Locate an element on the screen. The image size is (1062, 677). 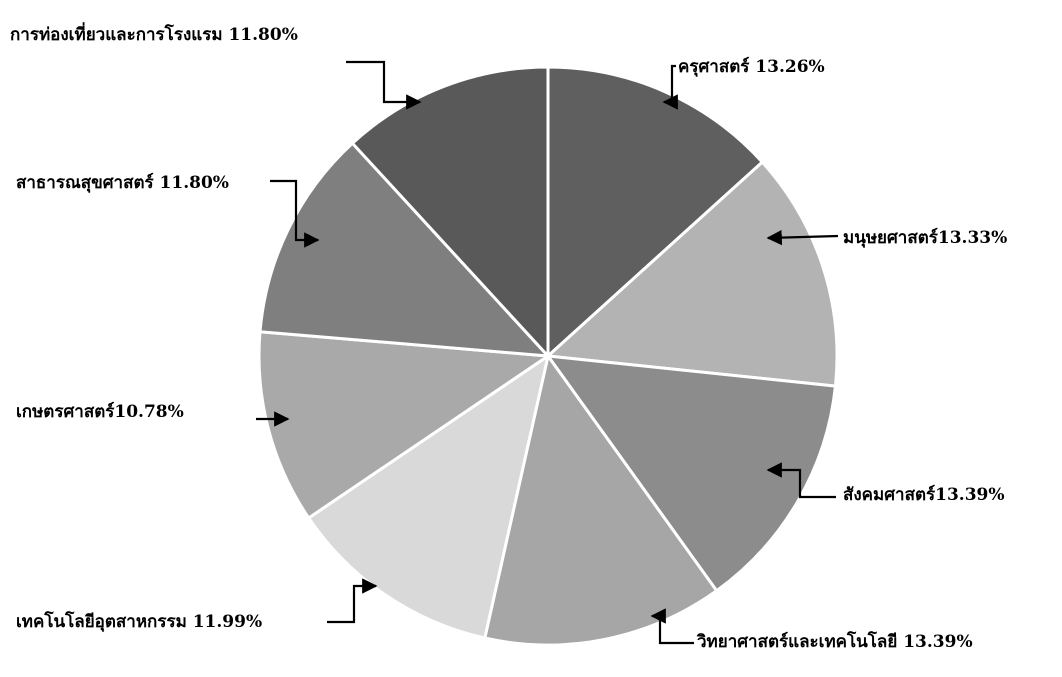
slice-label-5: เทคโนโลยีอุตสาหกรรม 11.99% is located at coordinates (139, 621).